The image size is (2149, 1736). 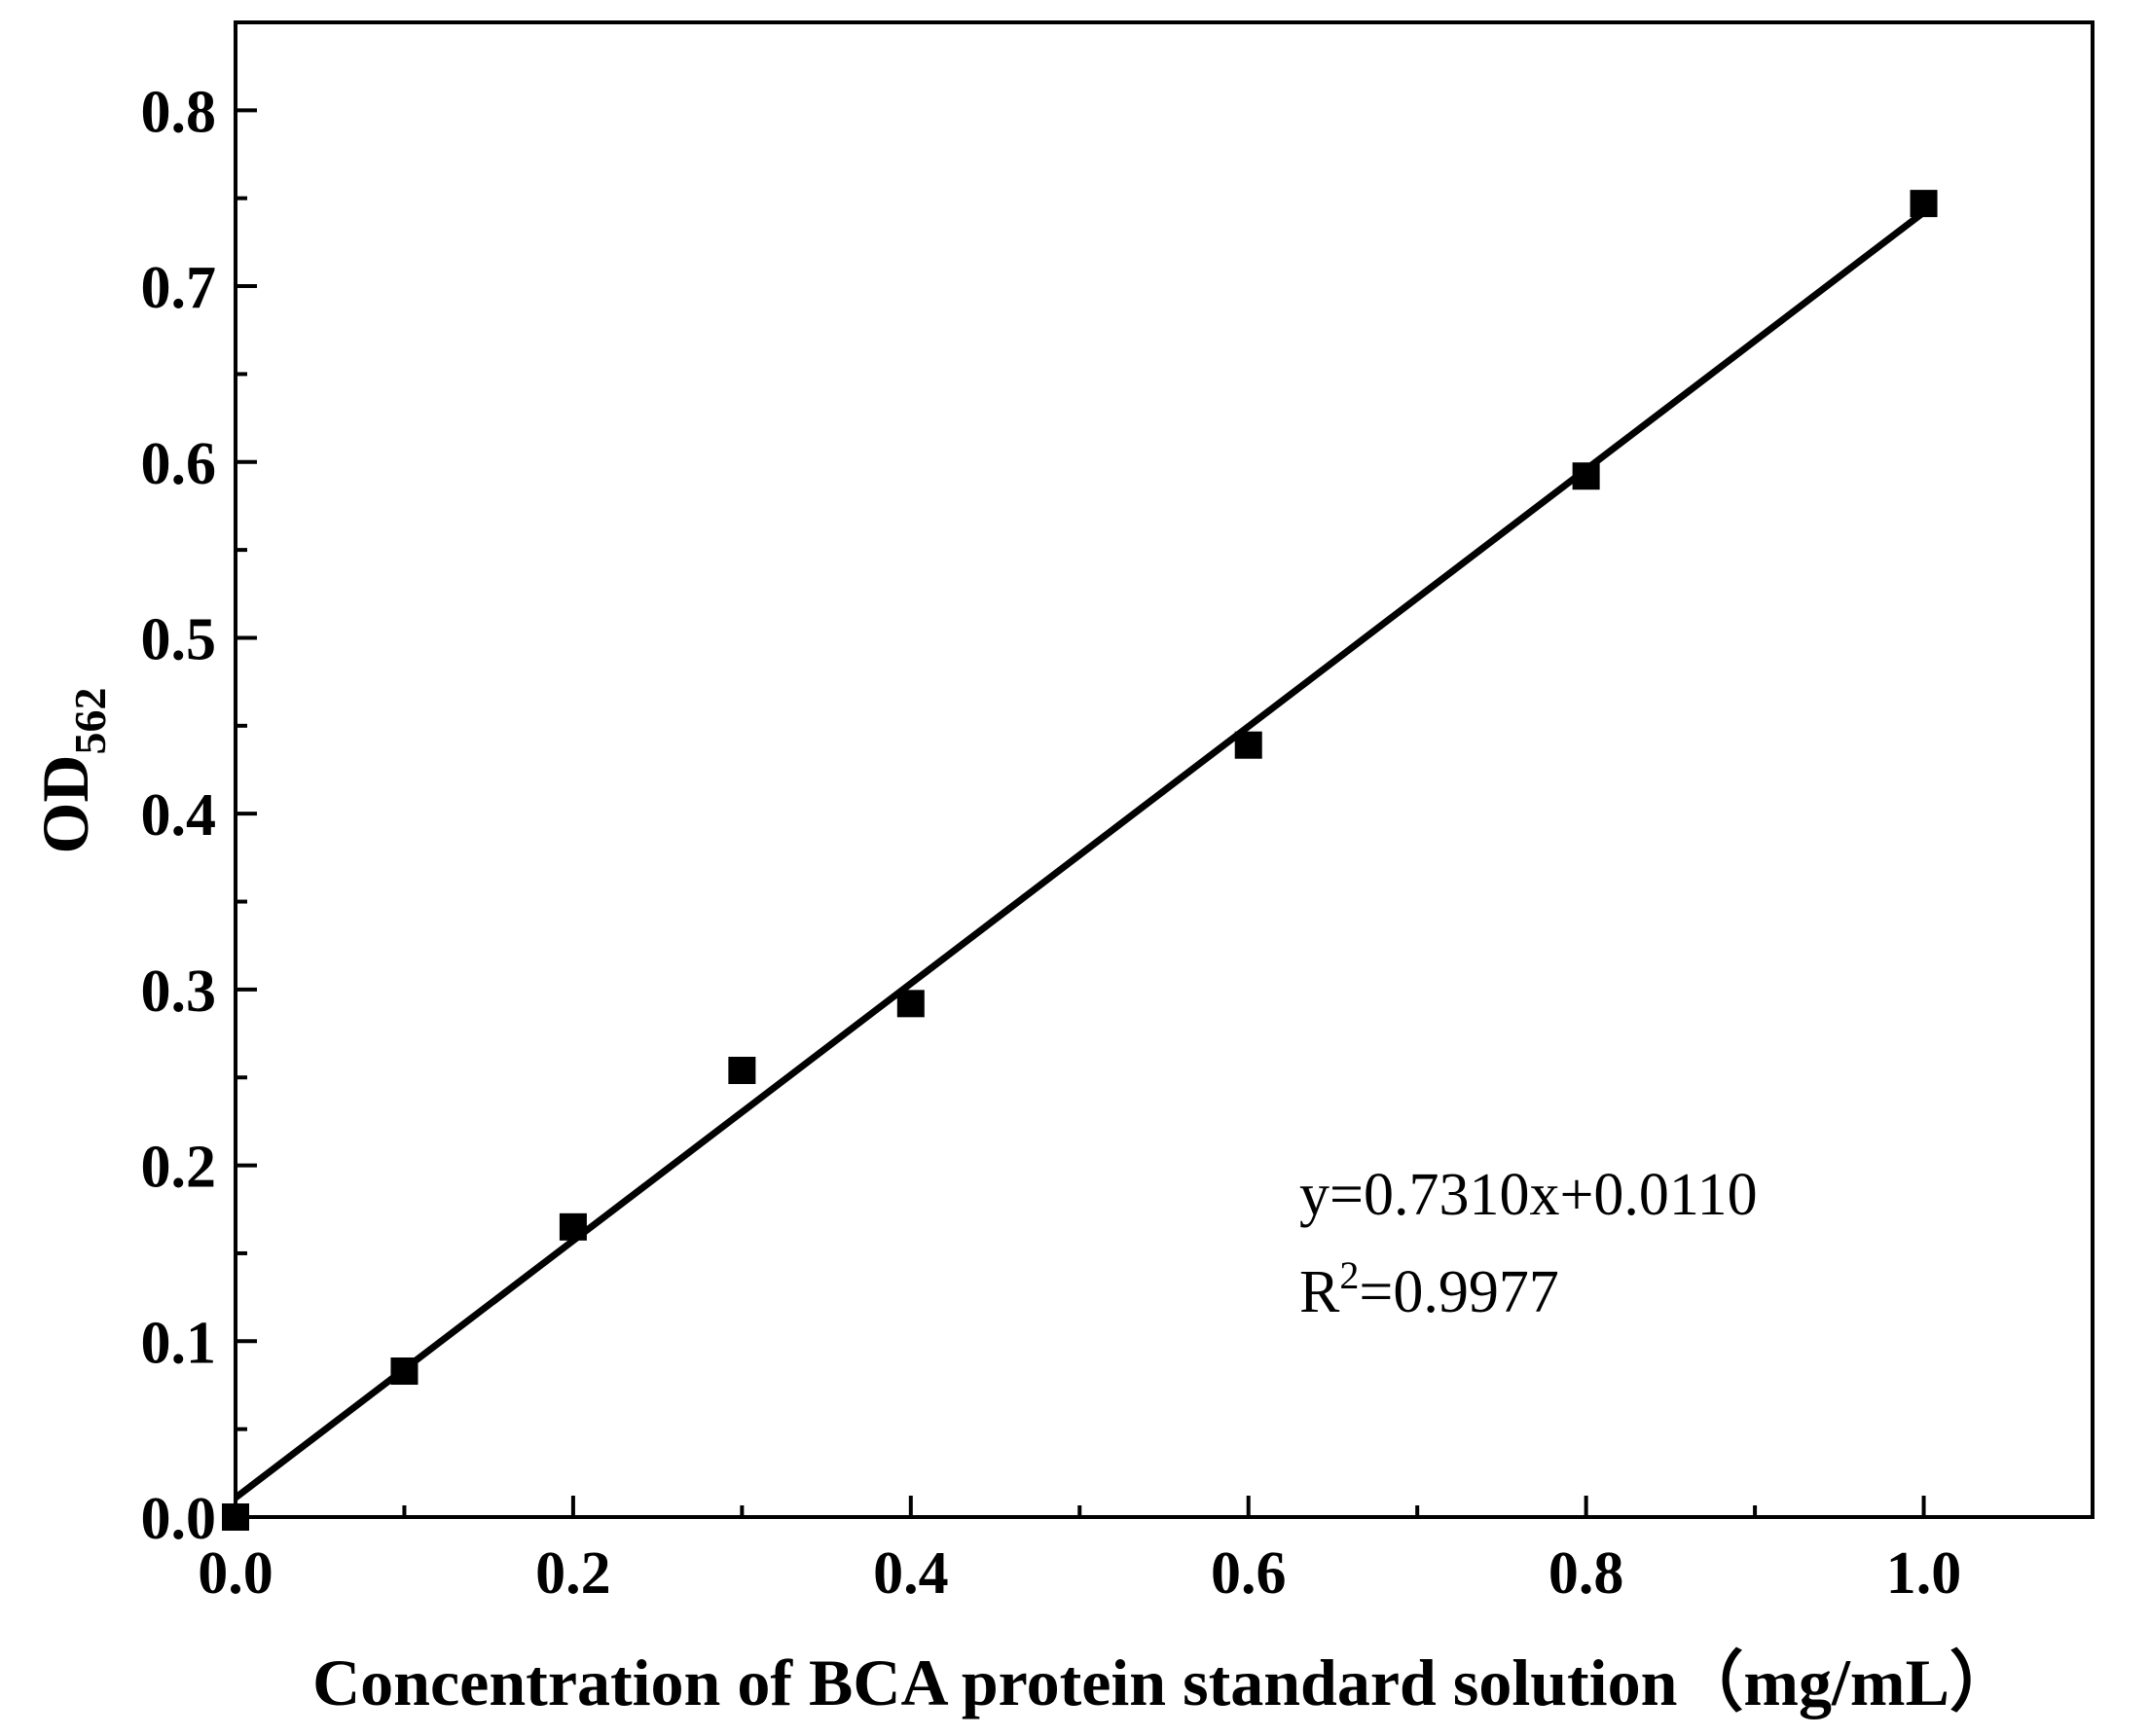 I want to click on x-axis-ticks: 0.0 0.2 0.4 0.6 0.8 1.0, so click(x=1146, y=1551).